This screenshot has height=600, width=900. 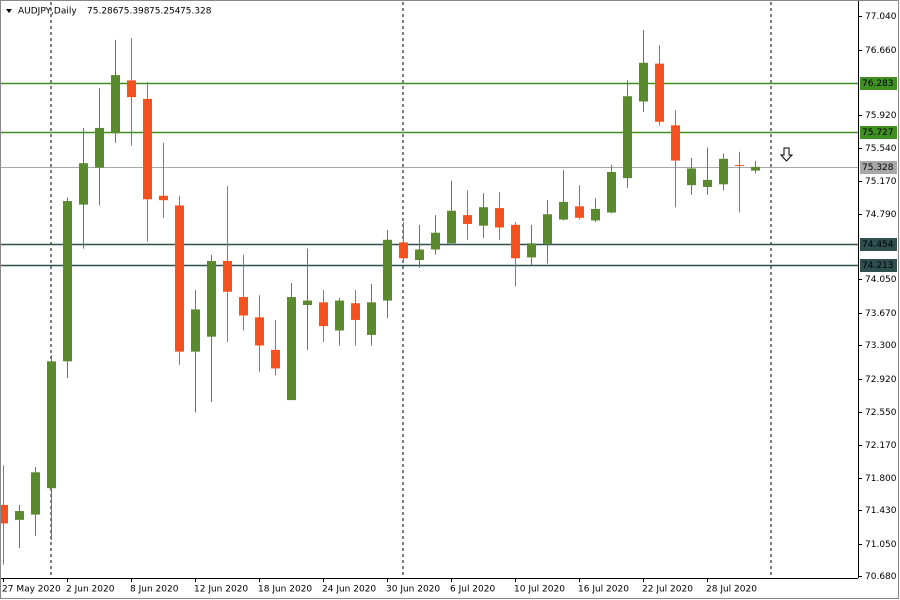 I want to click on x-tick-label: 22 Jul 2020, so click(x=667, y=590).